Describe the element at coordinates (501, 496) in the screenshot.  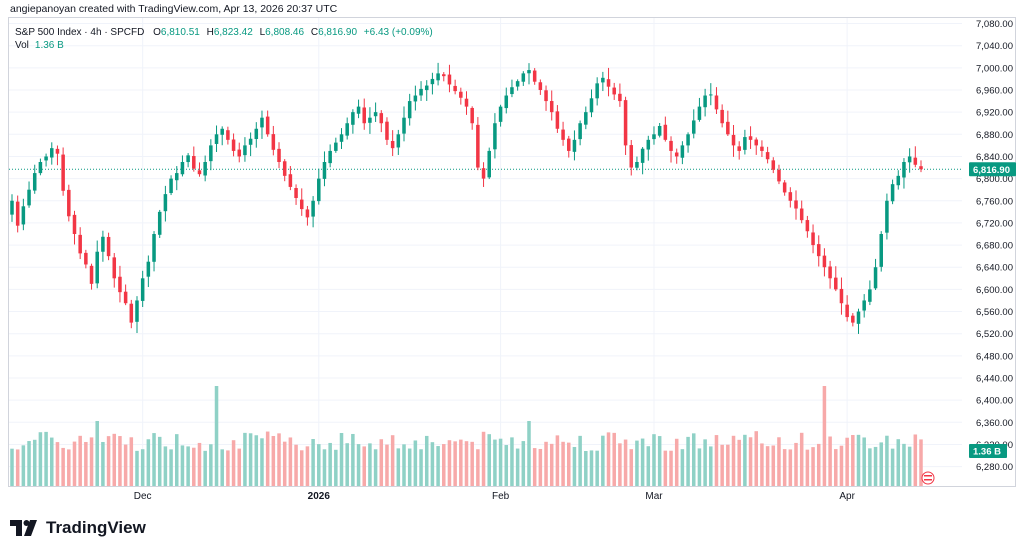
I see `x-tick-label: Feb` at that location.